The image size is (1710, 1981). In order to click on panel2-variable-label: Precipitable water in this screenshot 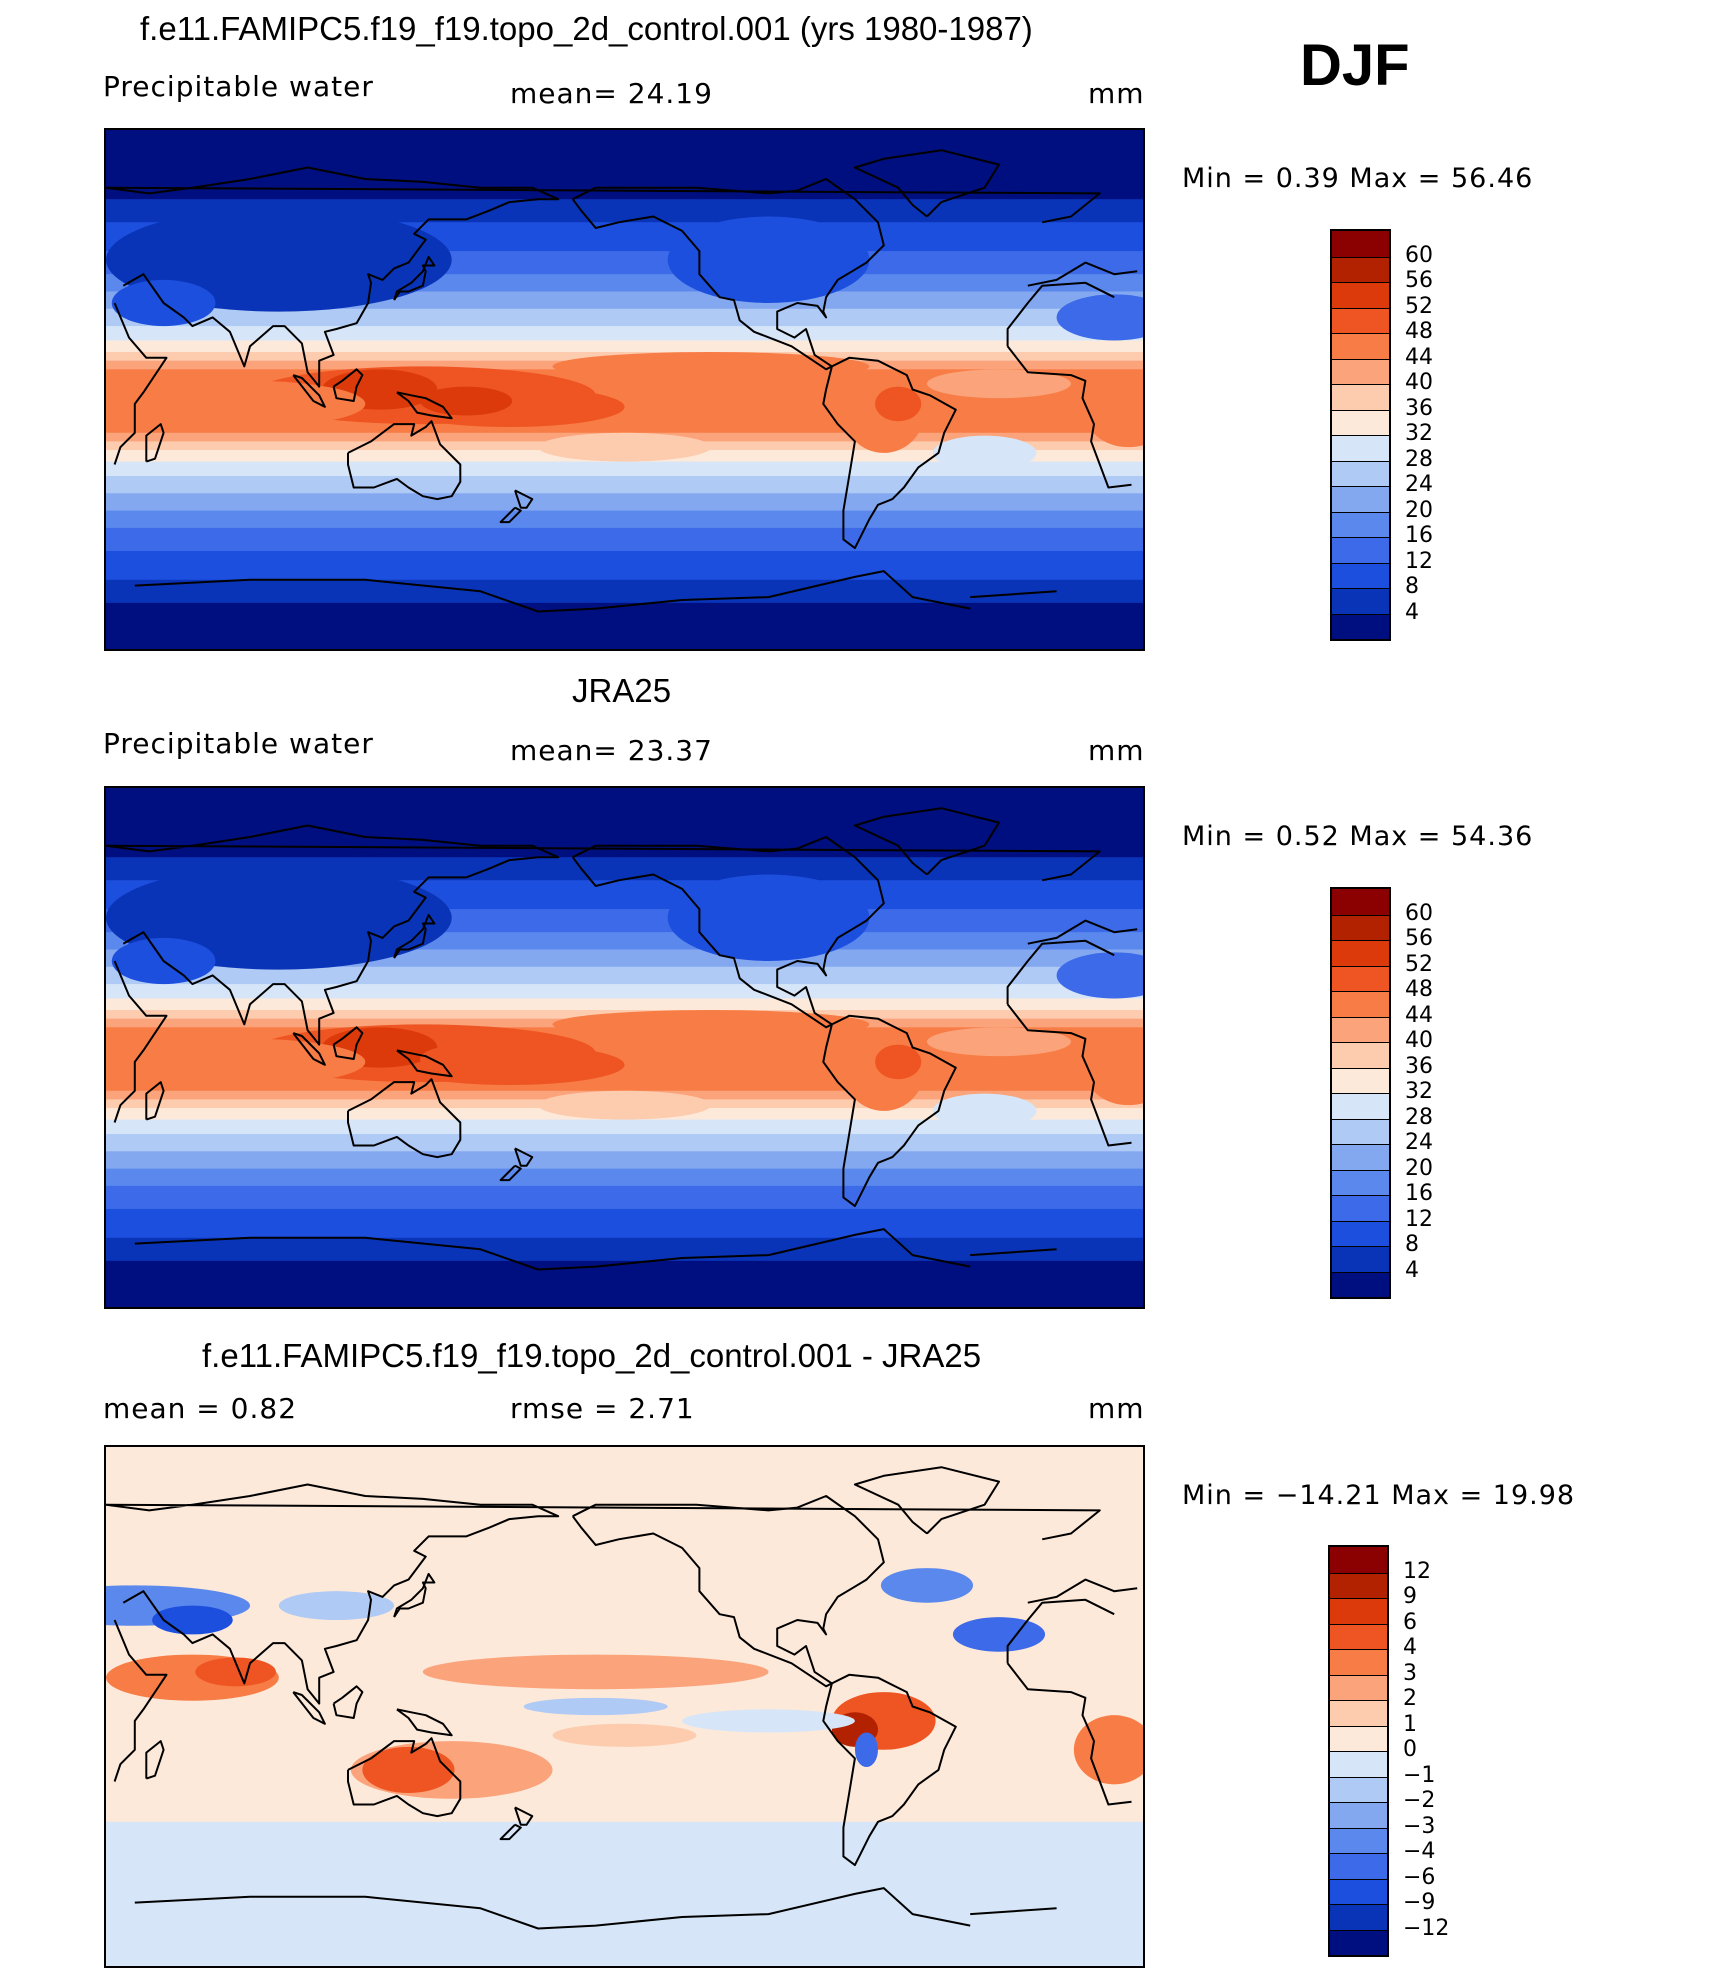, I will do `click(238, 743)`.